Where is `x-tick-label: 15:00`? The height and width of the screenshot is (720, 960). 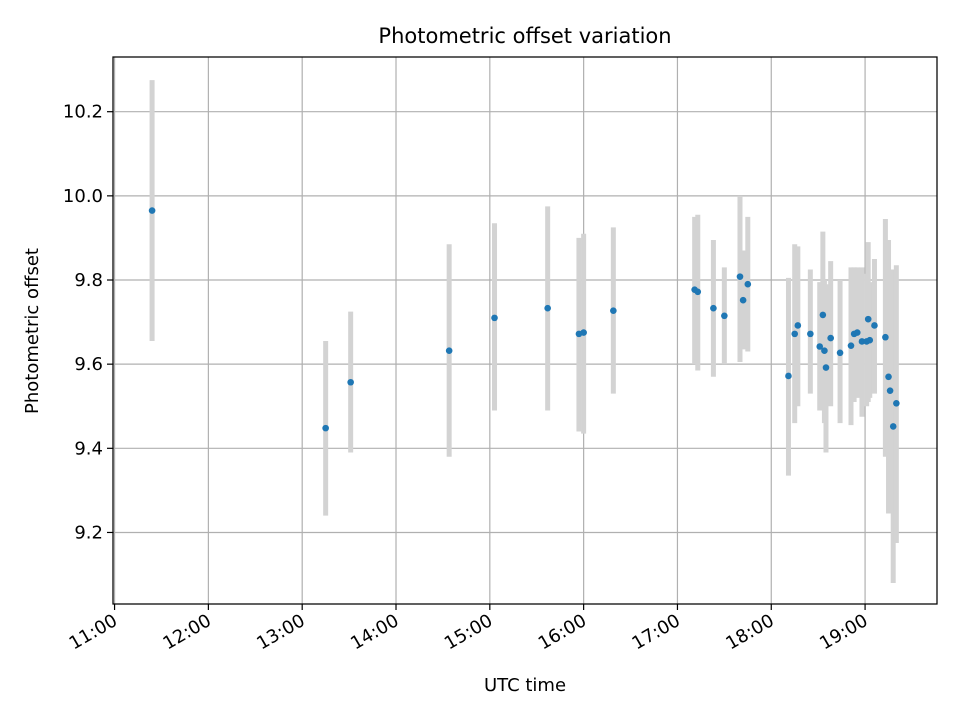 x-tick-label: 15:00 is located at coordinates (468, 632).